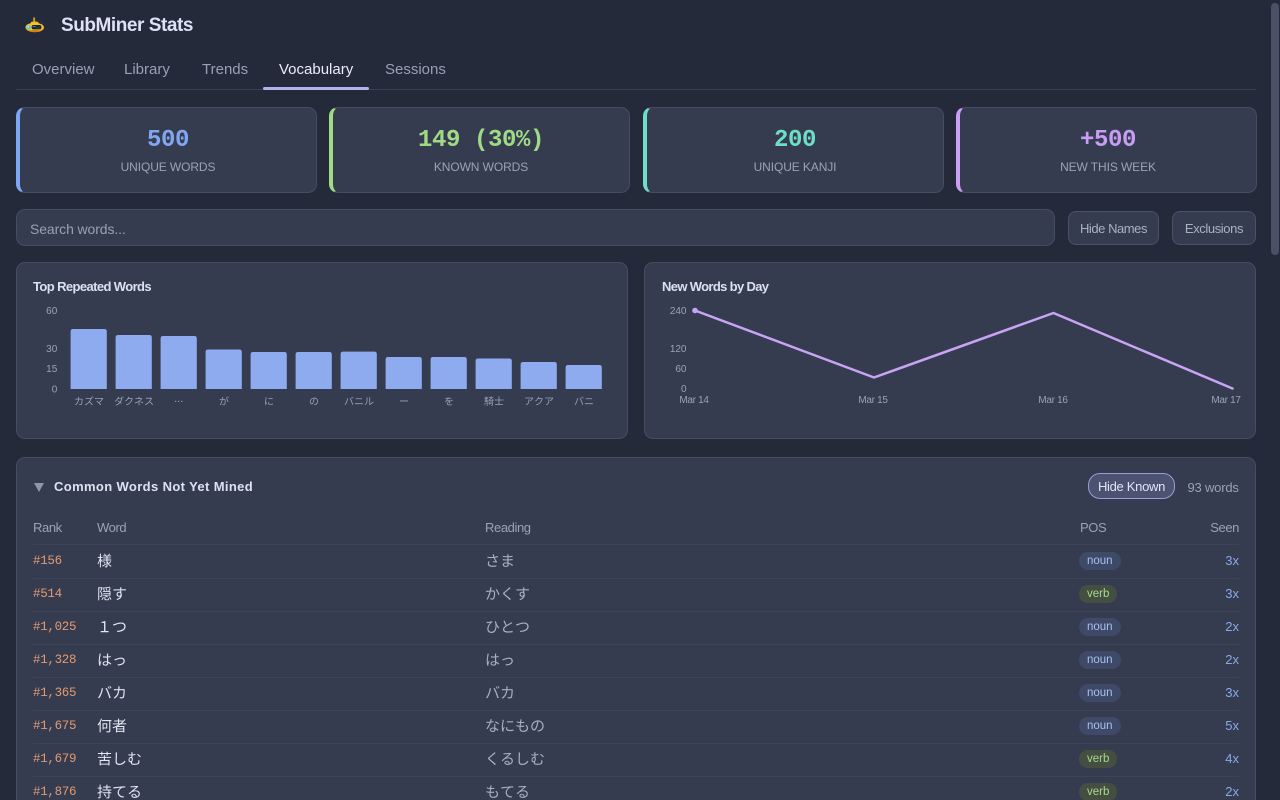 The image size is (1280, 800). I want to click on svg-text: 15, so click(52, 369).